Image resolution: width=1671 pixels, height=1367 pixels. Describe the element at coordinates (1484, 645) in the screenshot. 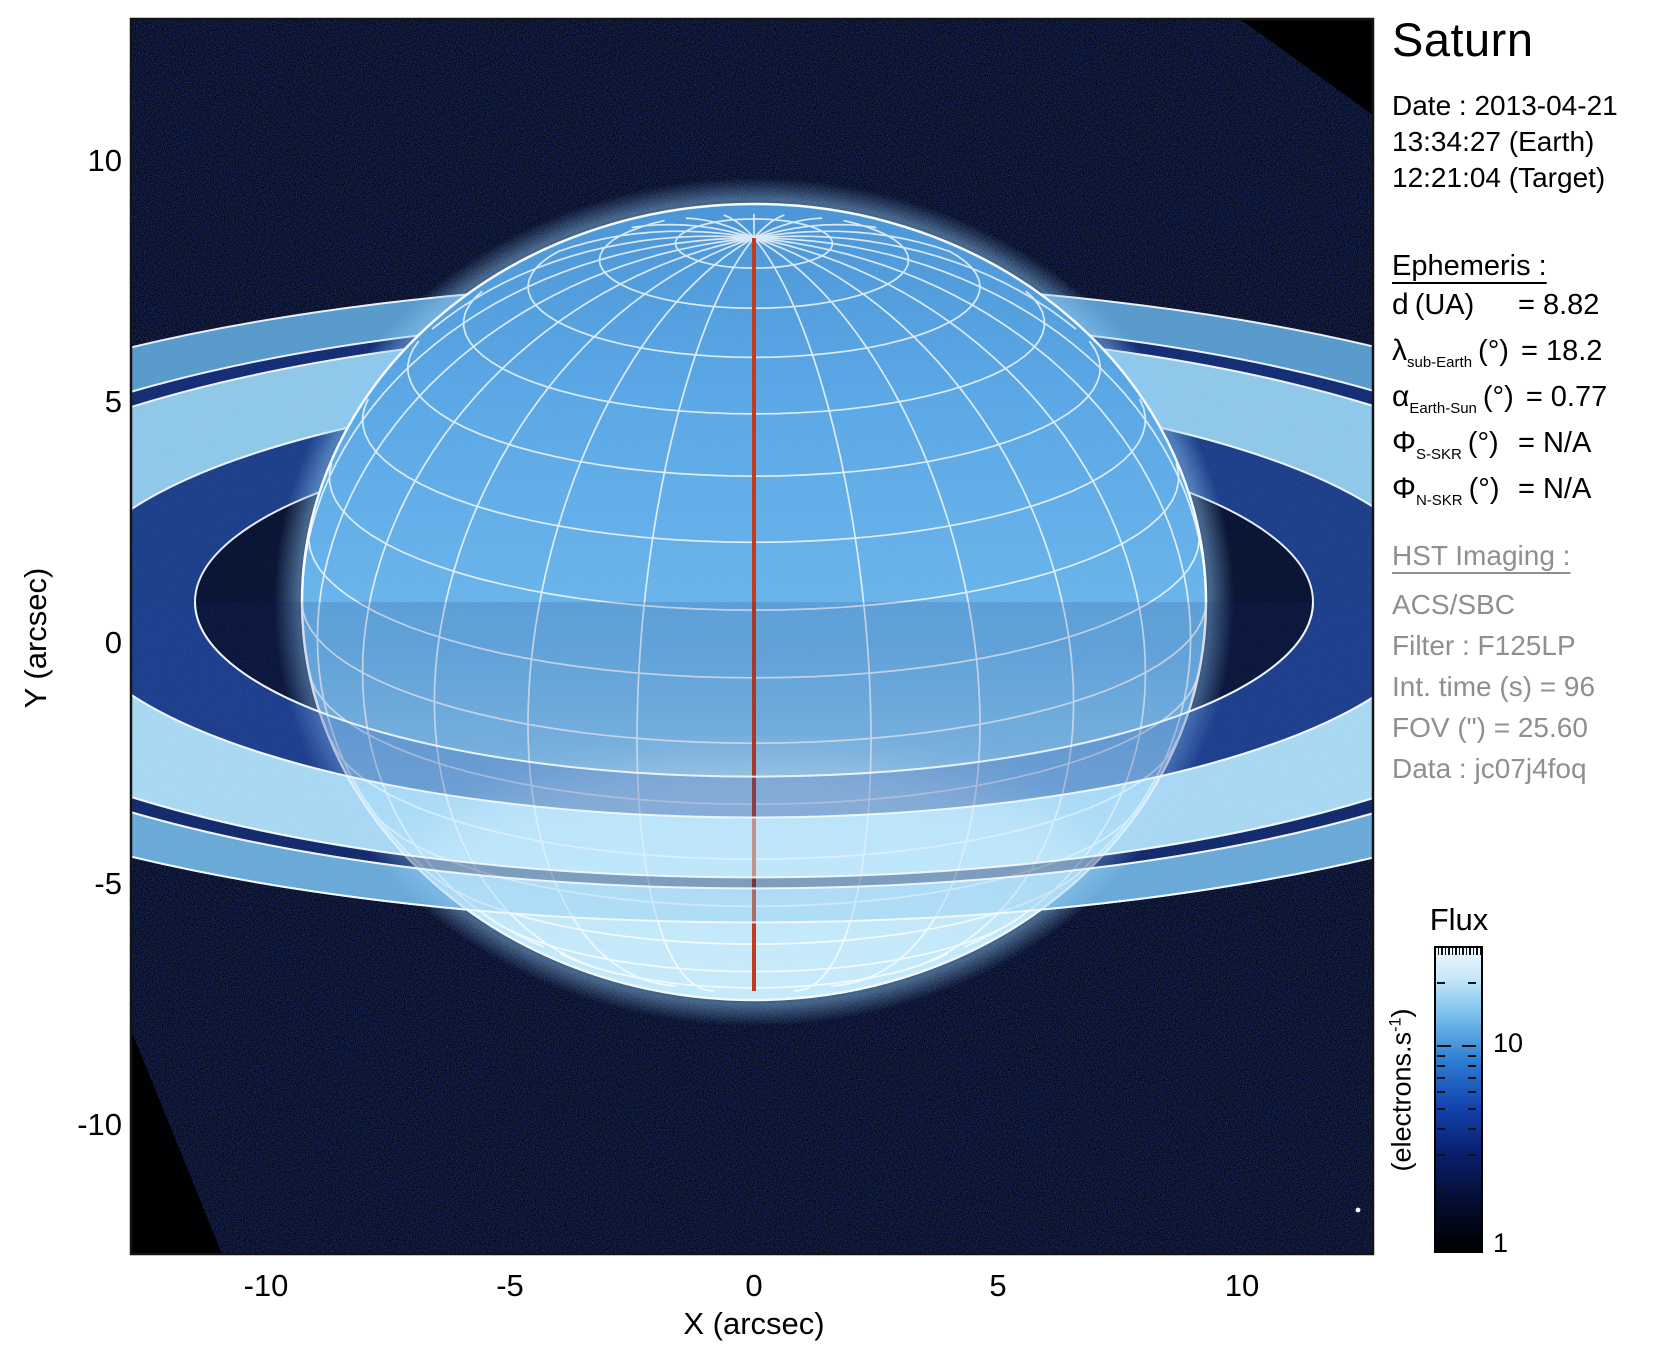

I see `hst-imaging-line: Filter : F125LP` at that location.